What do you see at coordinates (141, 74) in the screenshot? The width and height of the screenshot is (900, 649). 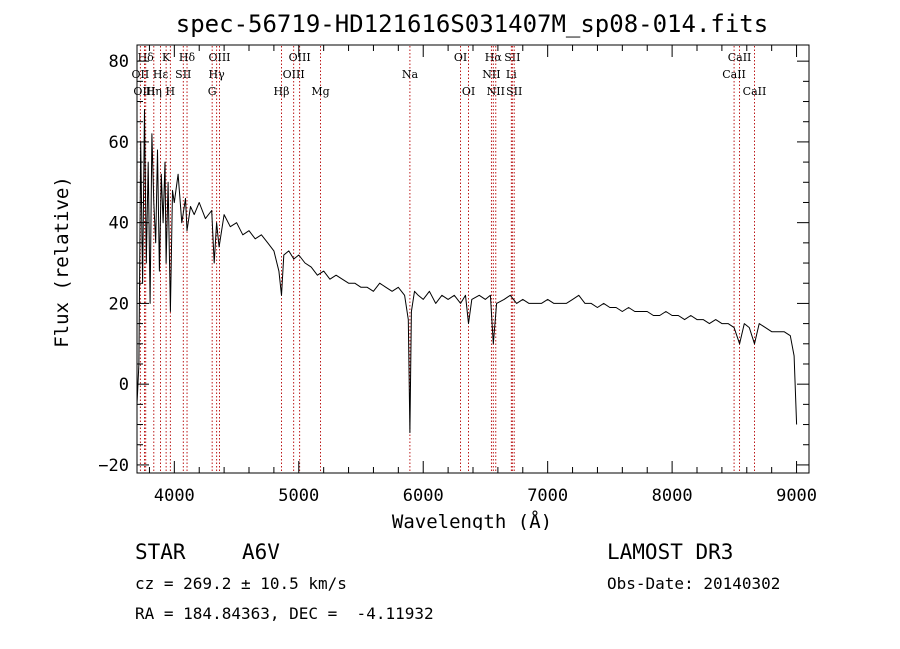 I see `spectral-line-label-9: OII` at bounding box center [141, 74].